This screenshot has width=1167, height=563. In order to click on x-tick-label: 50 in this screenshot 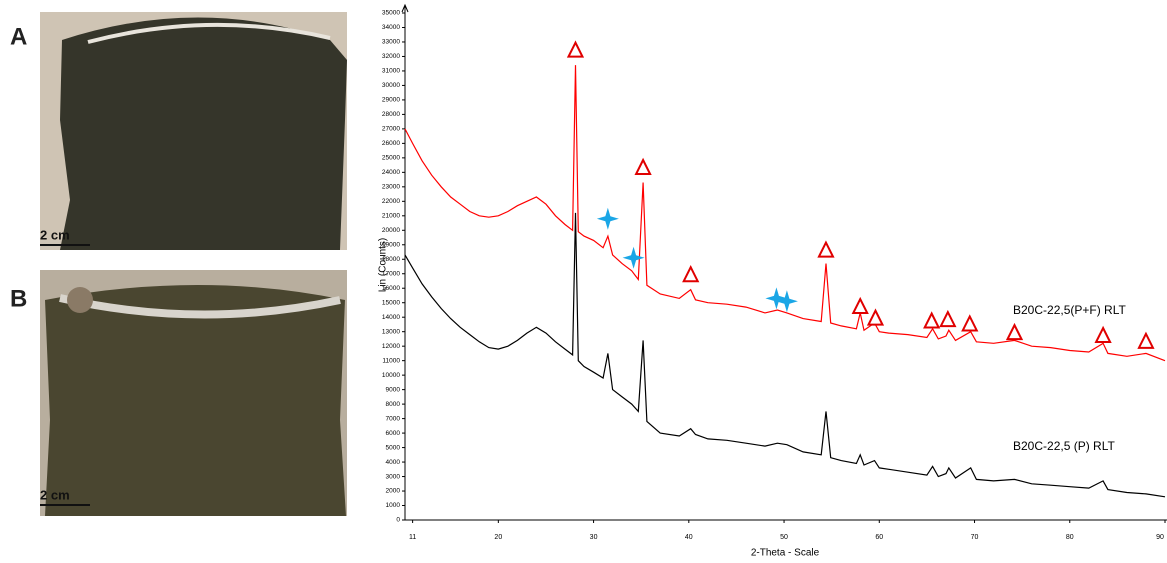, I will do `click(784, 537)`.